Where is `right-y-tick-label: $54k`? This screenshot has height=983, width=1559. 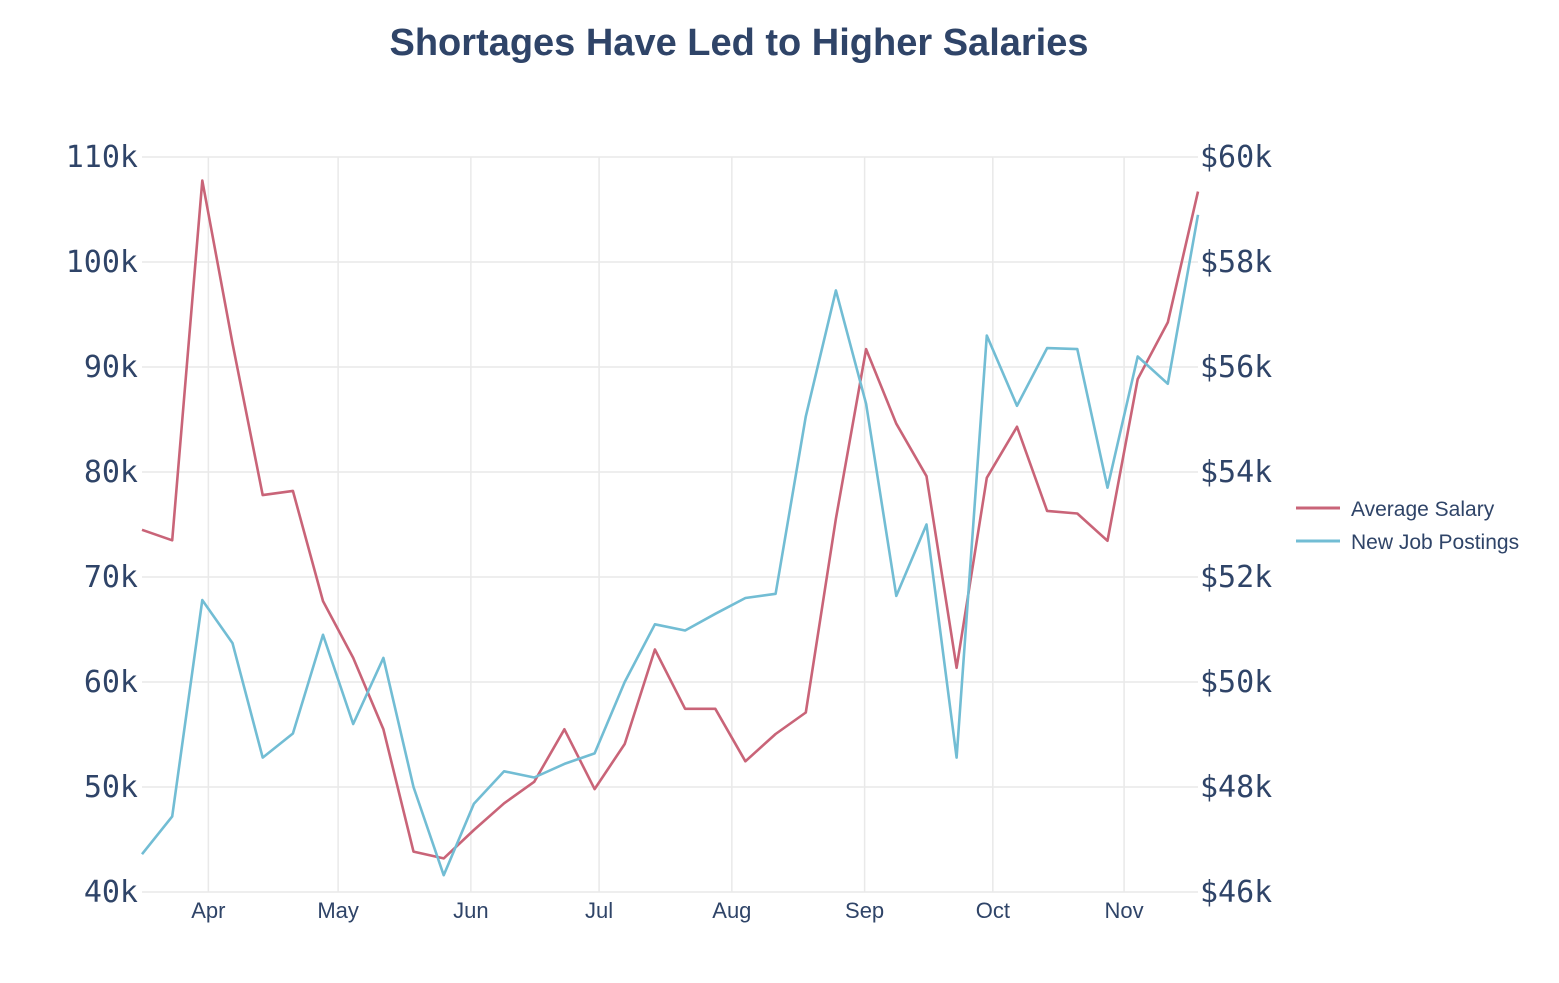 right-y-tick-label: $54k is located at coordinates (1236, 472).